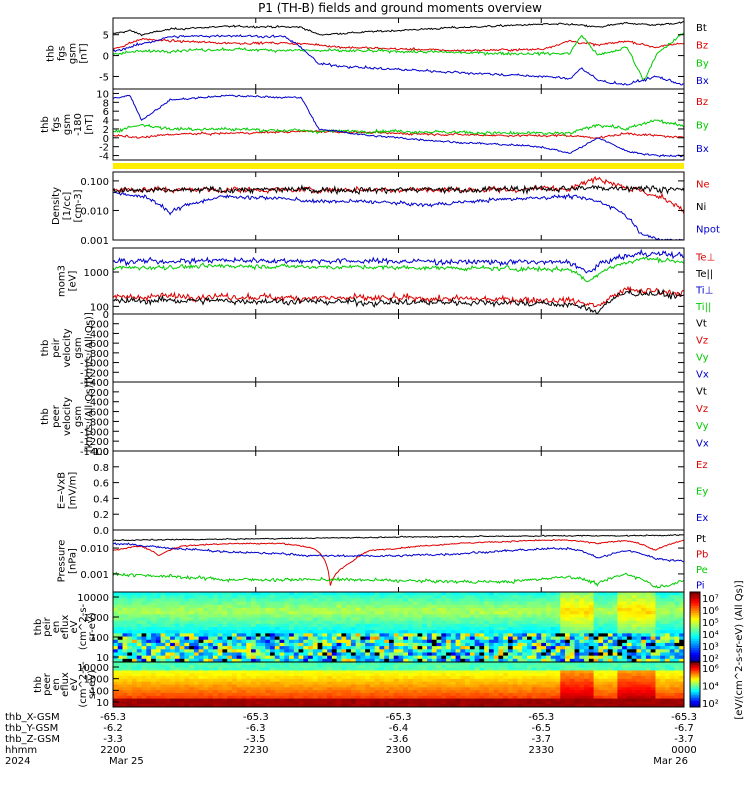 The image size is (750, 800). Describe the element at coordinates (710, 704) in the screenshot. I see `colorbar-tick-label: 10²` at that location.